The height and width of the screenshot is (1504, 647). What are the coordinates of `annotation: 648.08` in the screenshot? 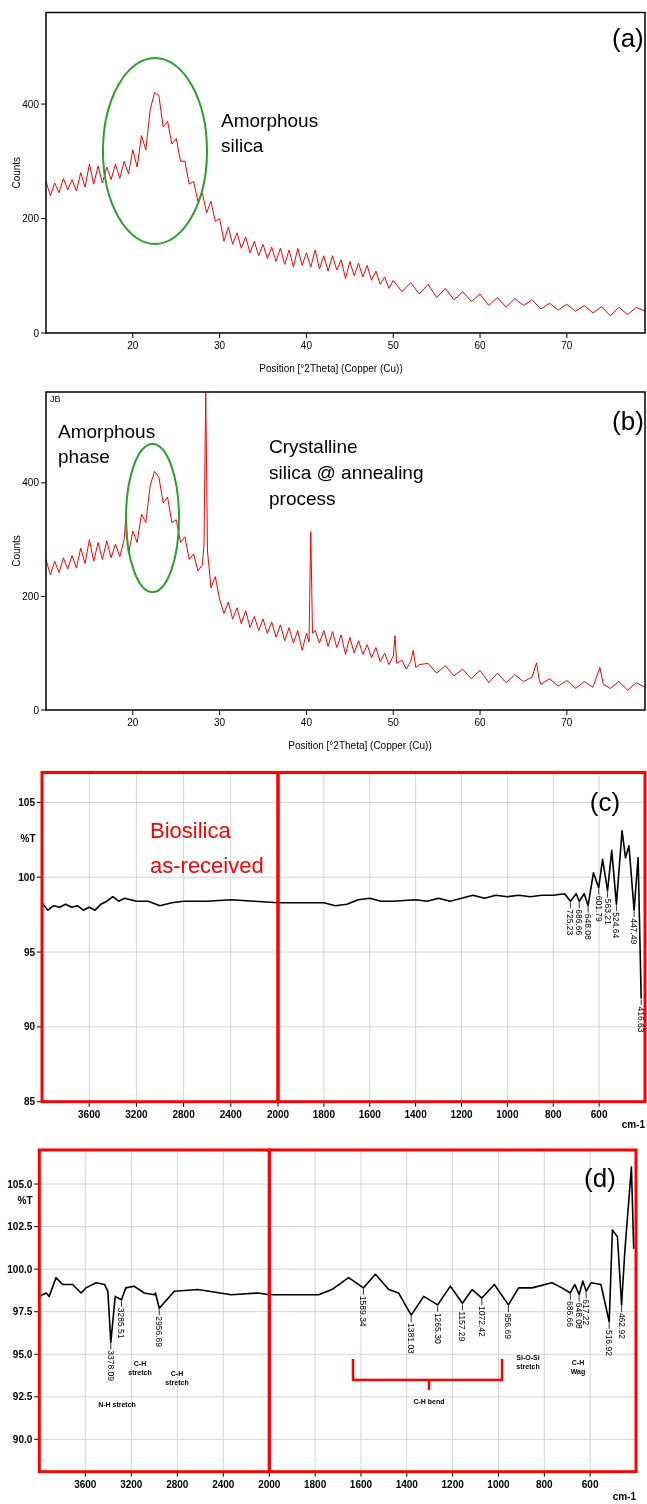 It's located at (588, 926).